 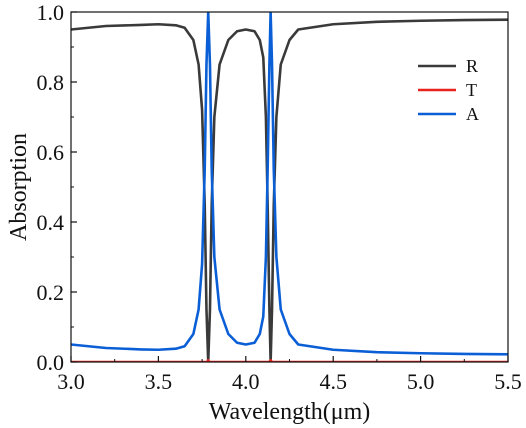 What do you see at coordinates (159, 381) in the screenshot?
I see `x-tick-label: 3.5` at bounding box center [159, 381].